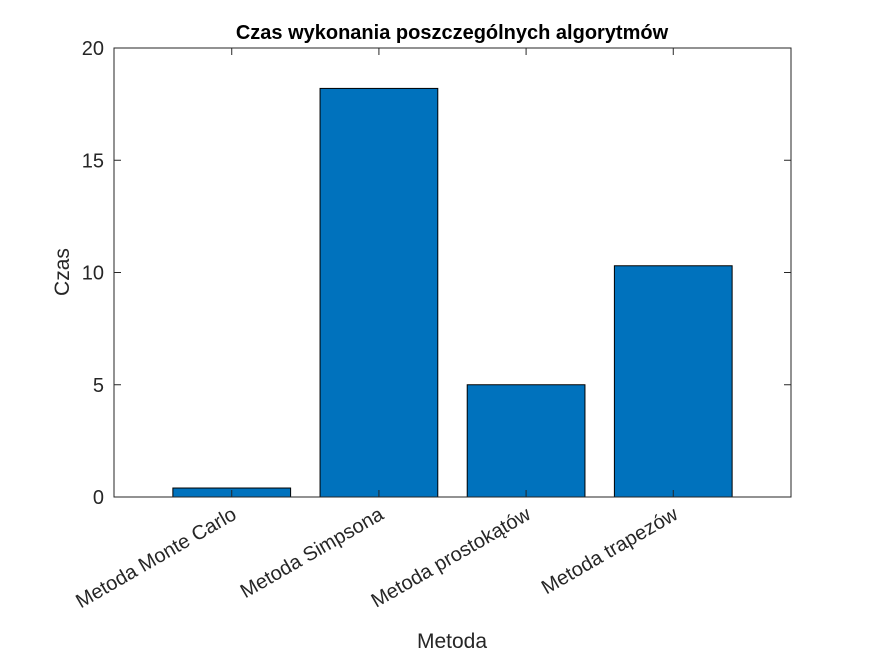  What do you see at coordinates (452, 641) in the screenshot?
I see `x-axis-label: Metoda` at bounding box center [452, 641].